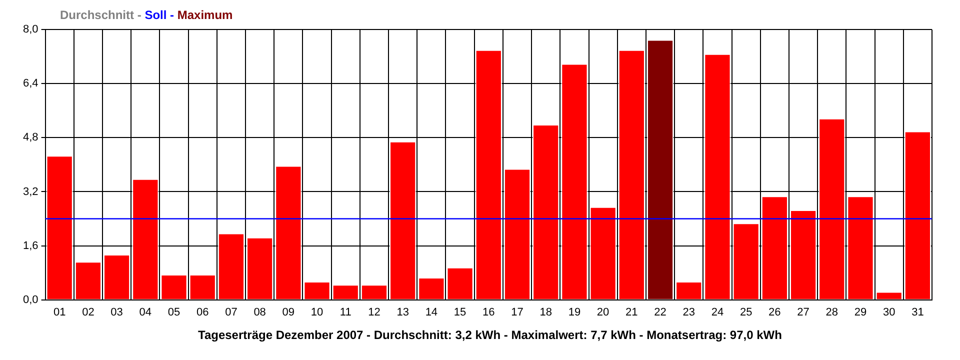  What do you see at coordinates (159, 15) in the screenshot?
I see `text: Soll -` at bounding box center [159, 15].